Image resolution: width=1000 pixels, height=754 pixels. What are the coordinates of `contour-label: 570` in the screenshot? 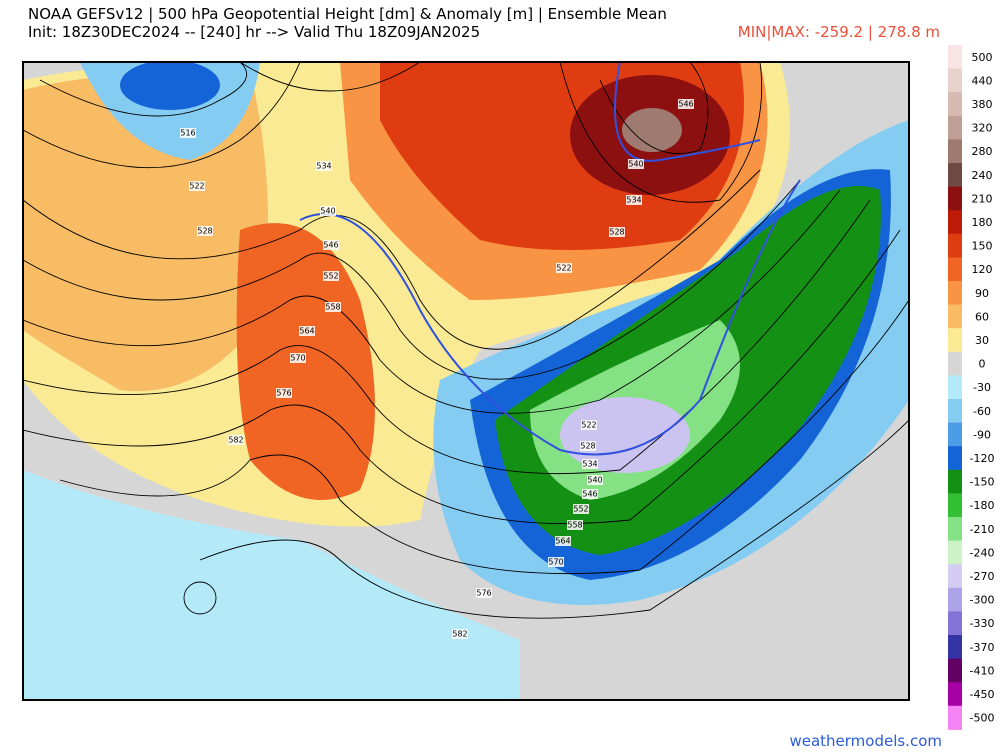 It's located at (297, 358).